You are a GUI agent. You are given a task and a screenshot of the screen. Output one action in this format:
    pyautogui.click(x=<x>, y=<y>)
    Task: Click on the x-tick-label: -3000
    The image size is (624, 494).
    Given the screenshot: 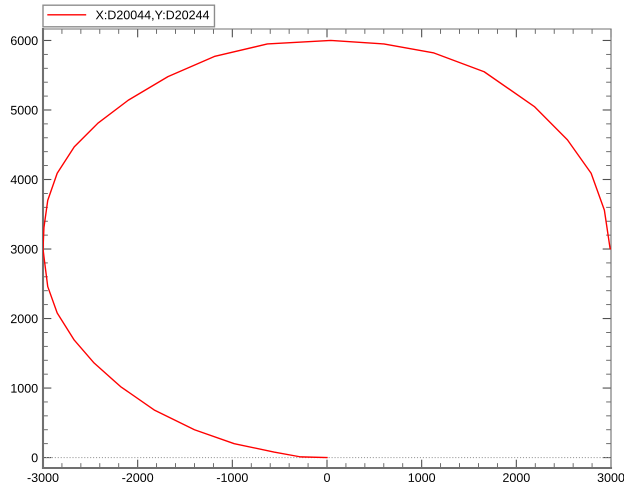 What is the action you would take?
    pyautogui.click(x=43, y=477)
    